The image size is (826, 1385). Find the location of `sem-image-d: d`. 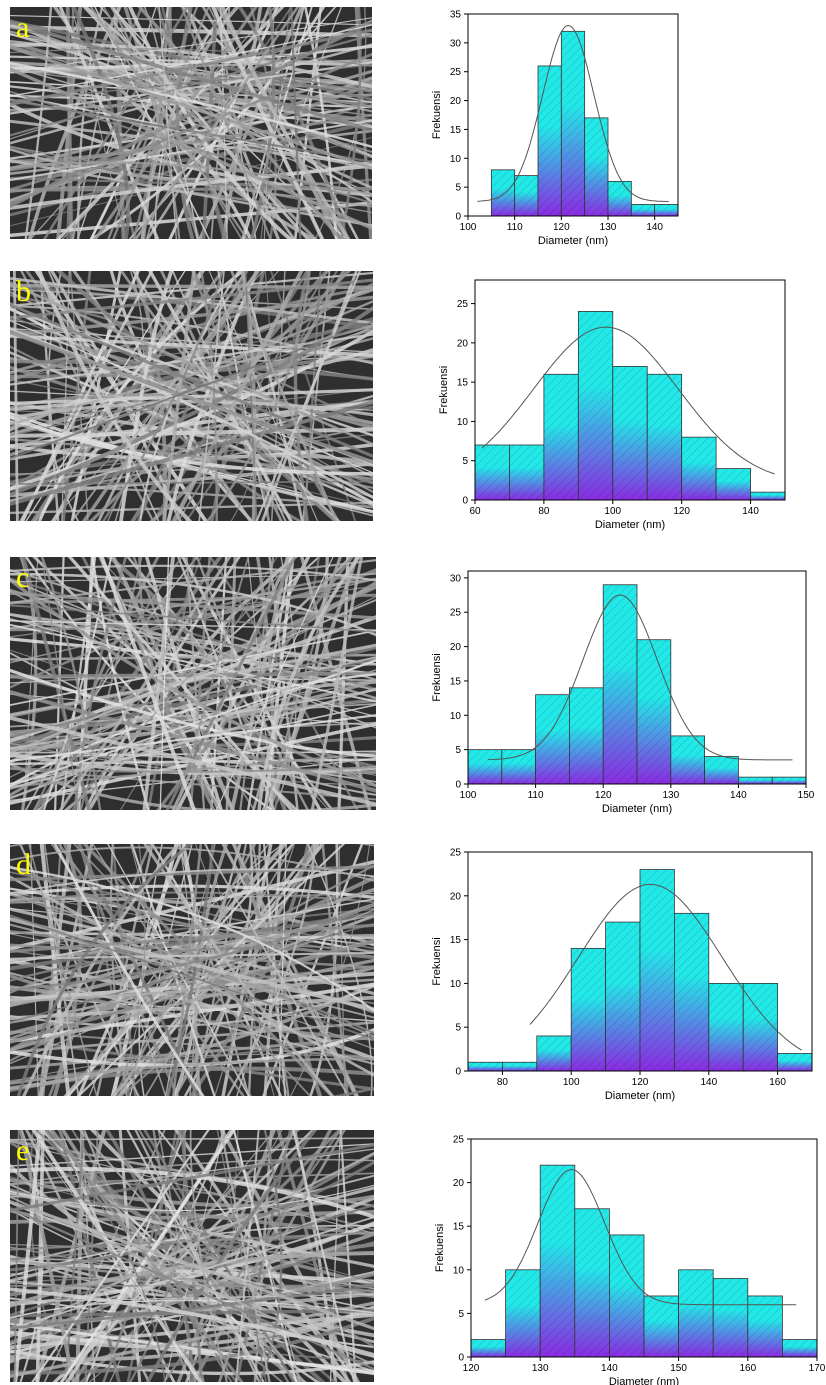

sem-image-d: d is located at coordinates (192, 970).